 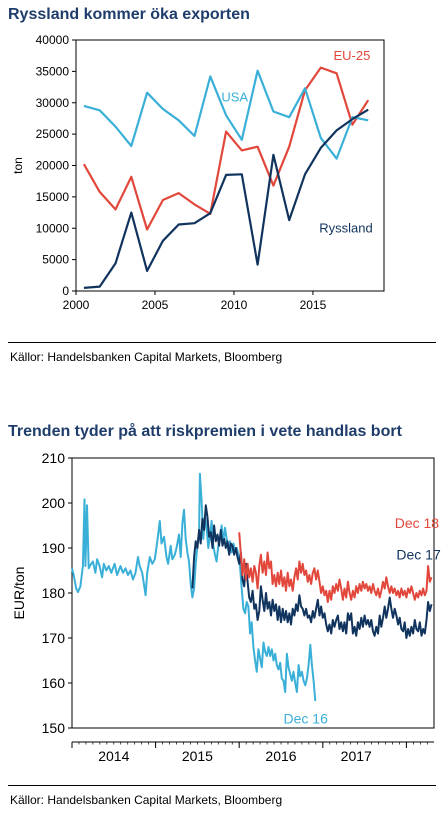 I want to click on x-year-label: 2017, so click(x=356, y=756).